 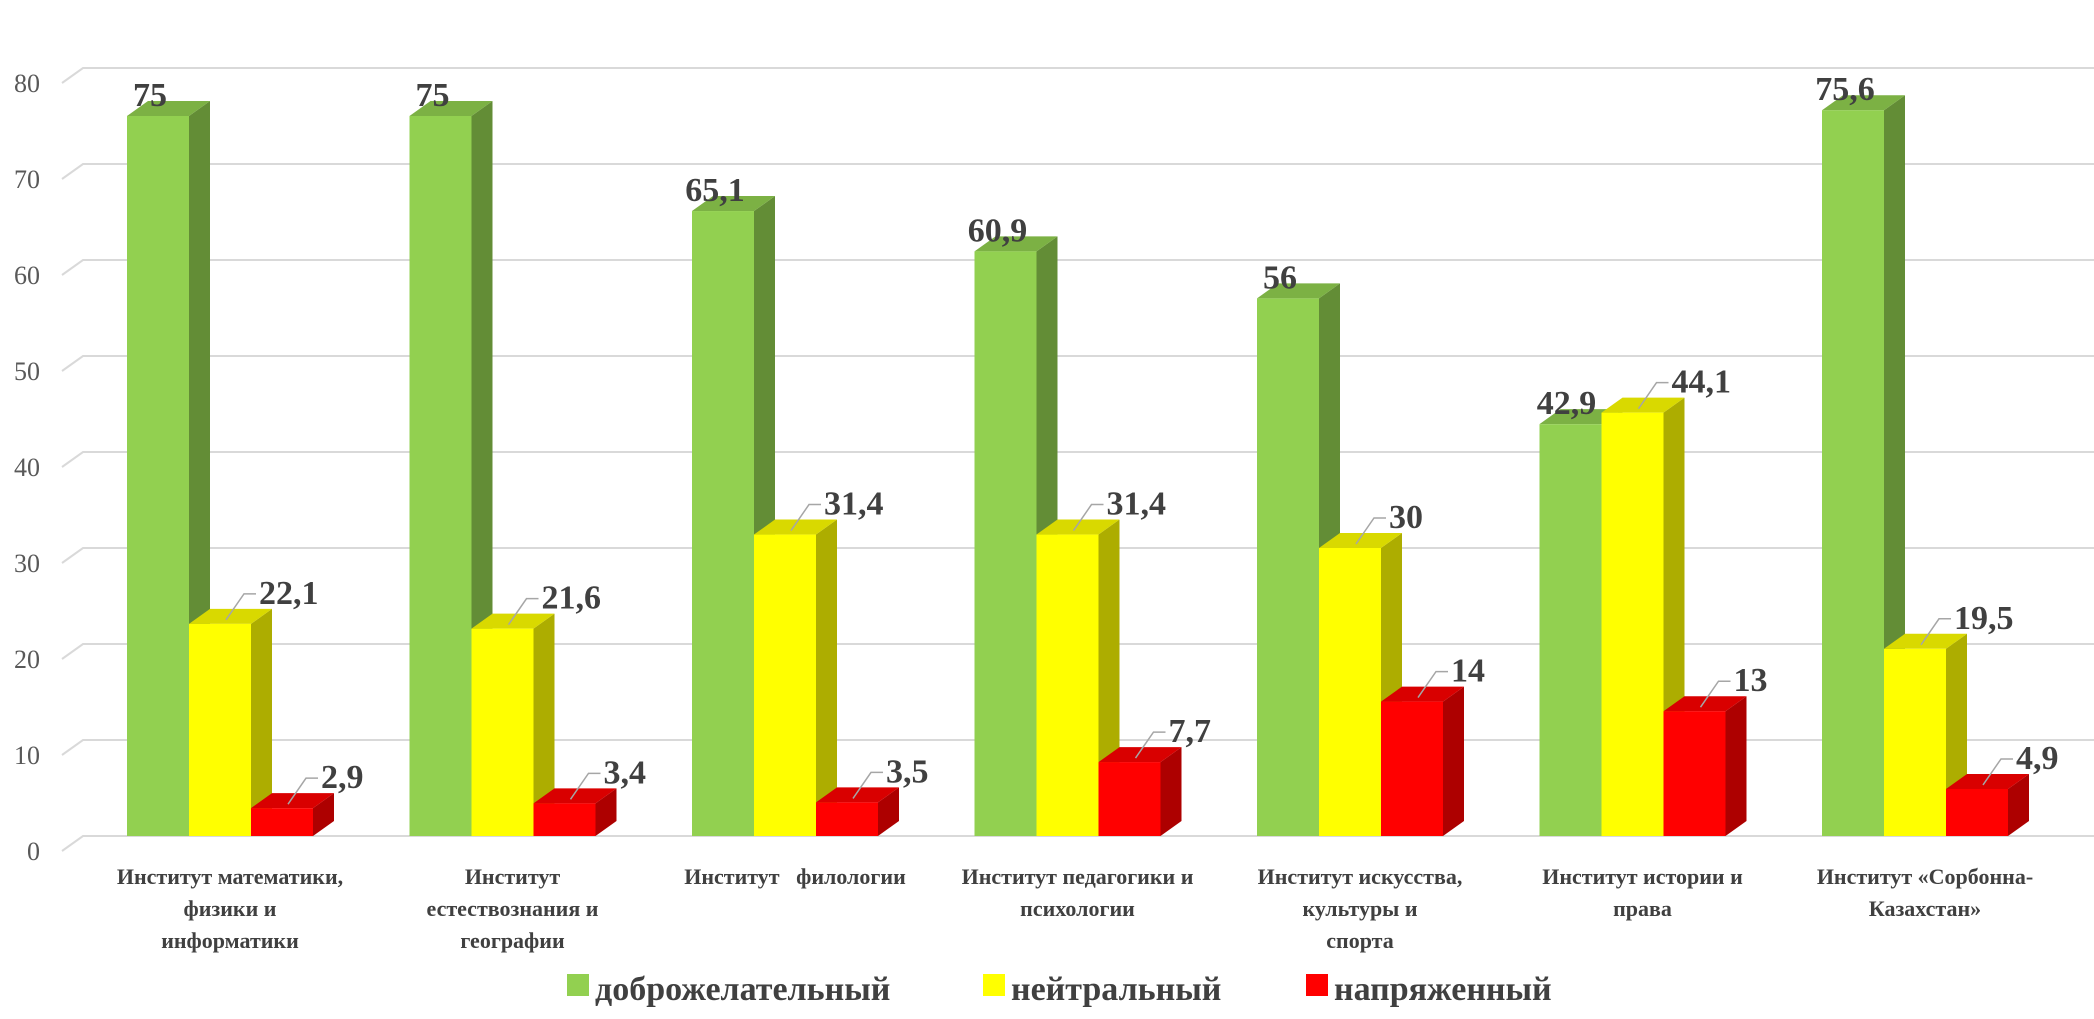 What do you see at coordinates (289, 593) in the screenshot?
I see `data-label: 22,1` at bounding box center [289, 593].